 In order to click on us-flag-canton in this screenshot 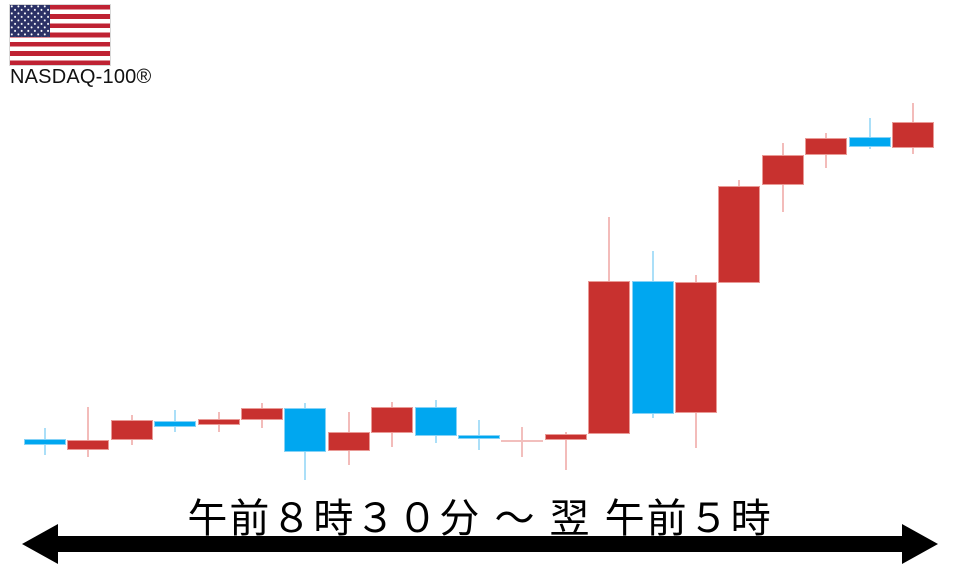, I will do `click(30, 21)`.